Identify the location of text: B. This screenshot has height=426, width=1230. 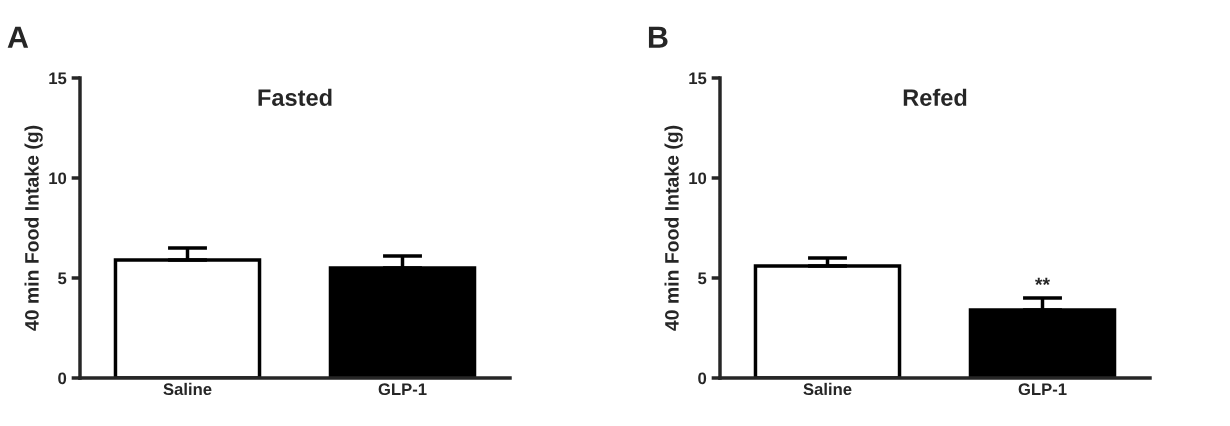
(658, 37).